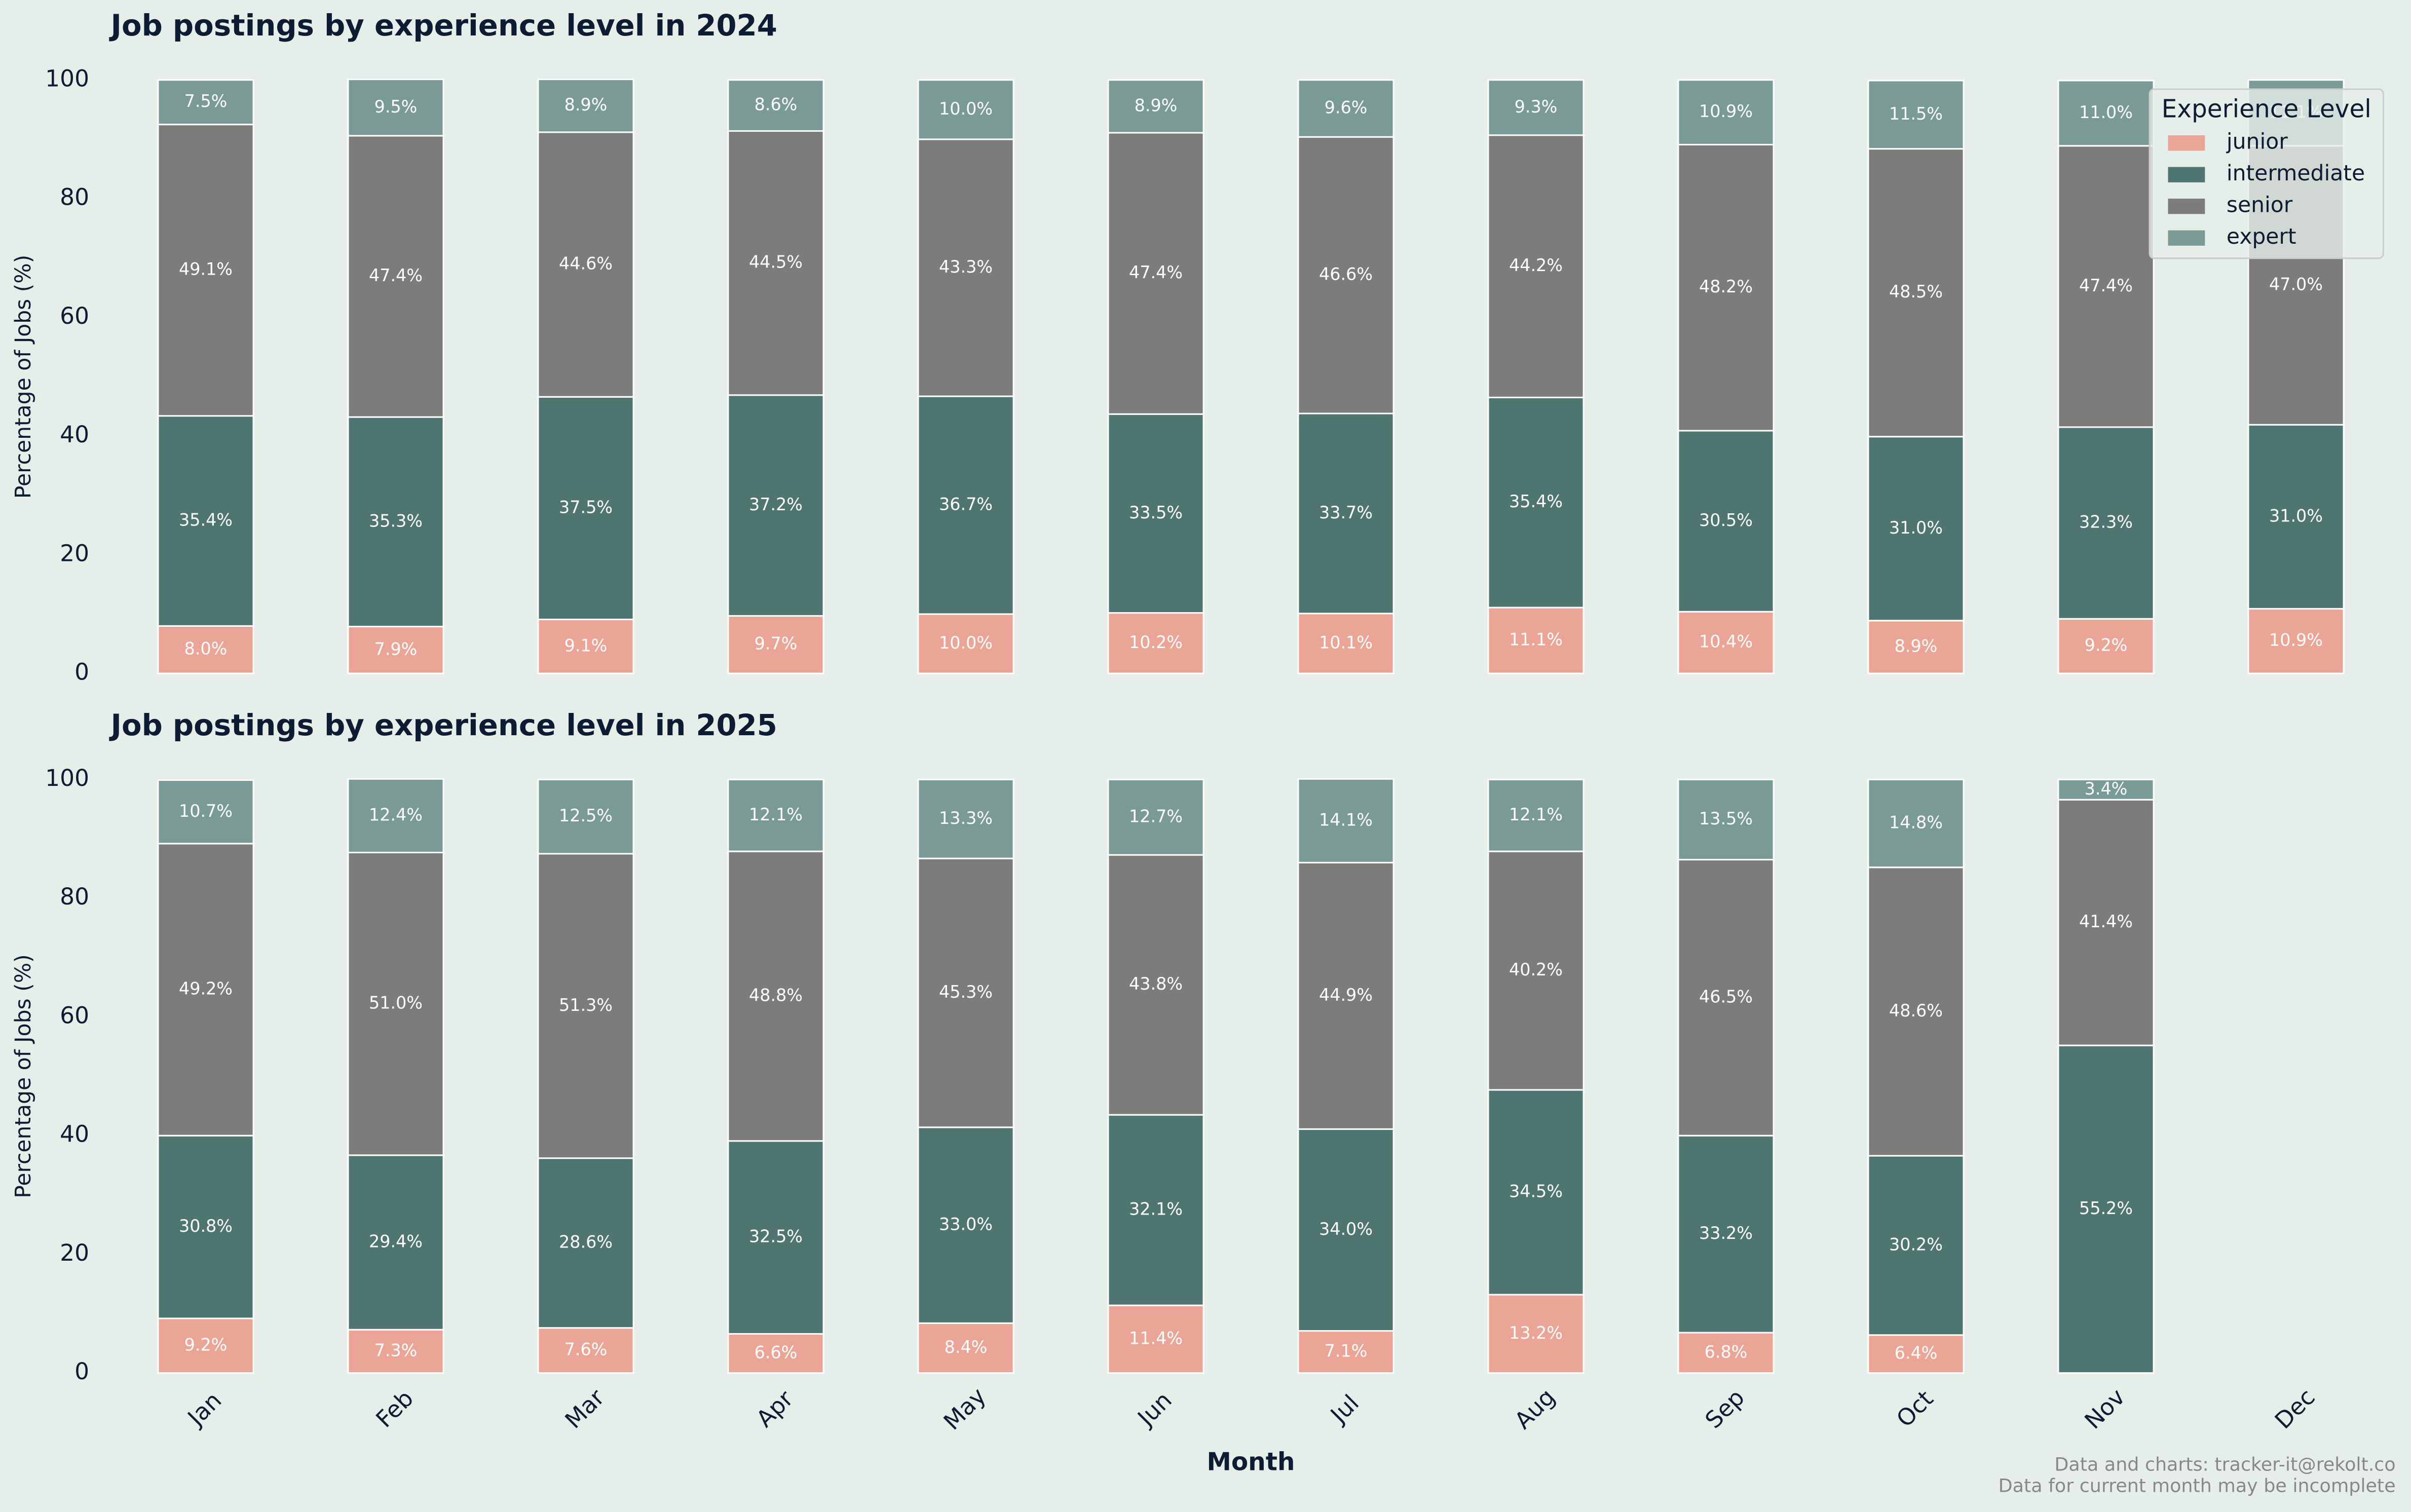 The image size is (2411, 1512). What do you see at coordinates (1726, 520) in the screenshot?
I see `data-label: 30.5%` at bounding box center [1726, 520].